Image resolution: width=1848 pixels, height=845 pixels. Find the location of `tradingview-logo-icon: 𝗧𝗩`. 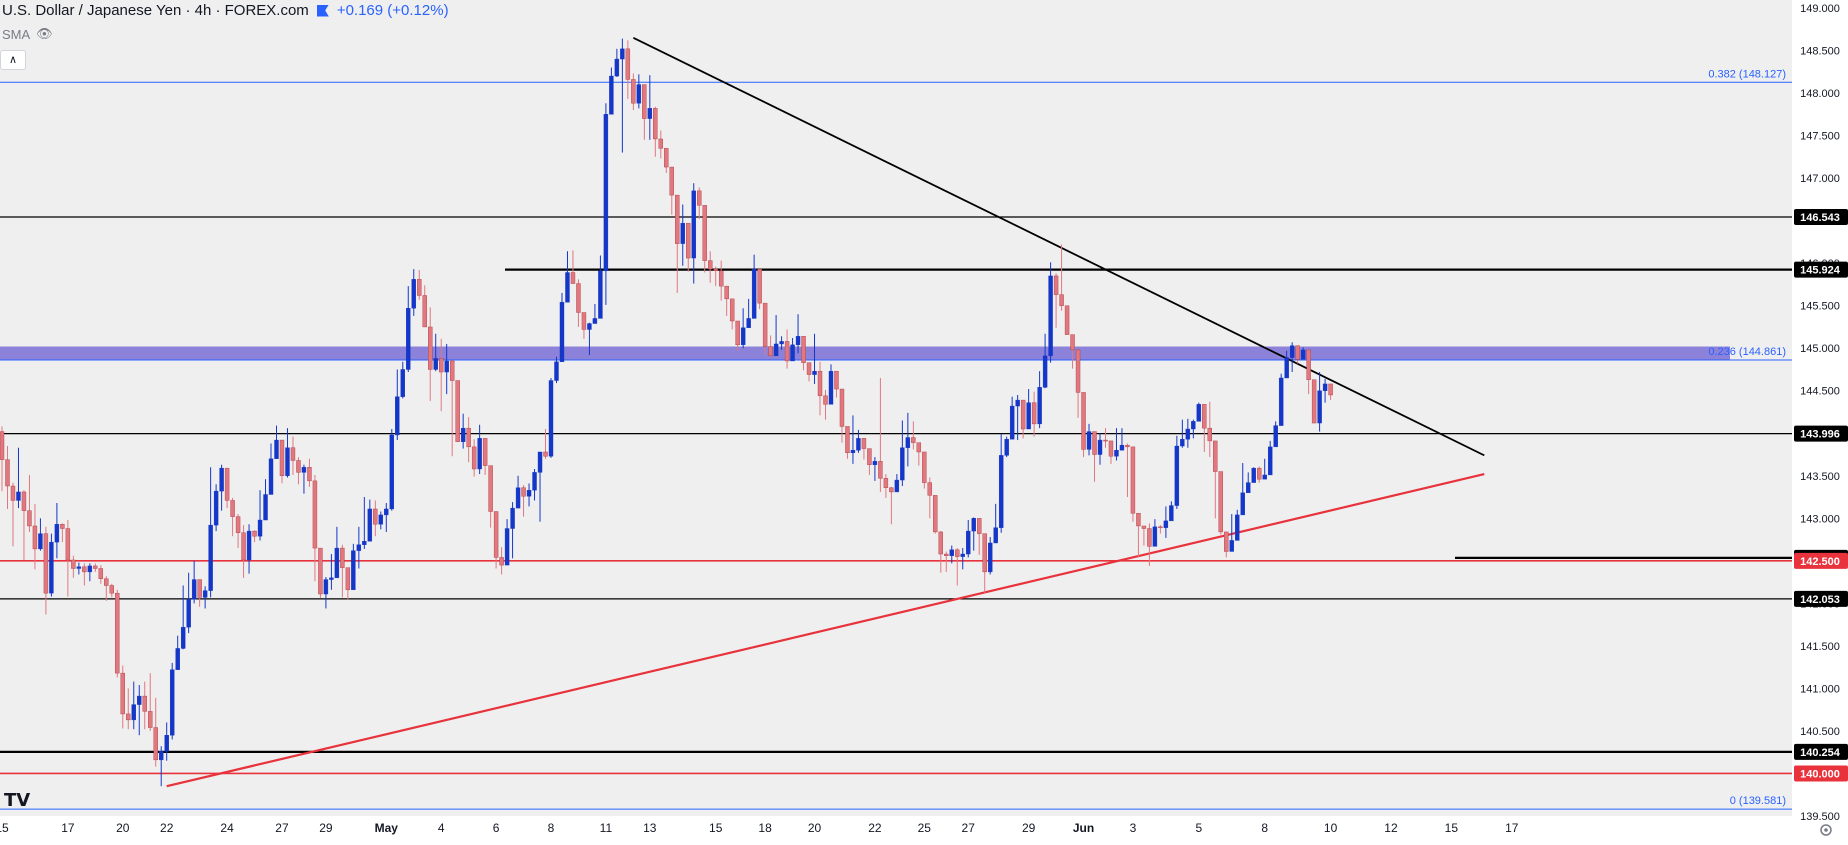

tradingview-logo-icon: 𝗧𝗩 is located at coordinates (17, 800).